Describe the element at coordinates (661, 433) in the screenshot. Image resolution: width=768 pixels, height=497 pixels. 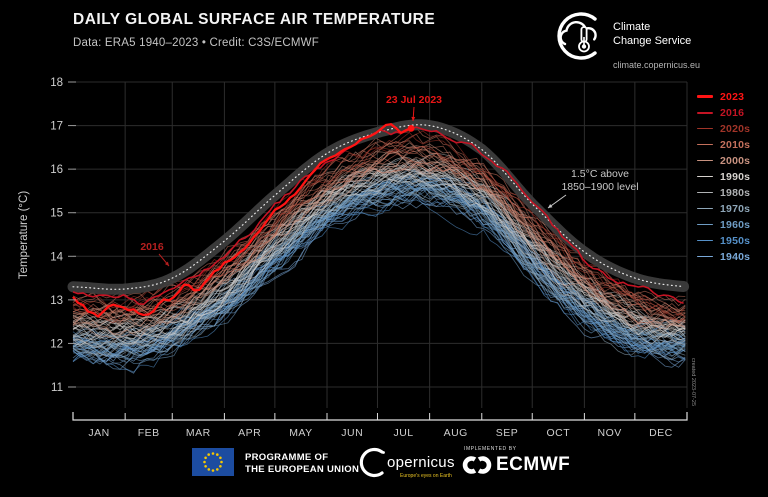
I see `month-label: DEC` at that location.